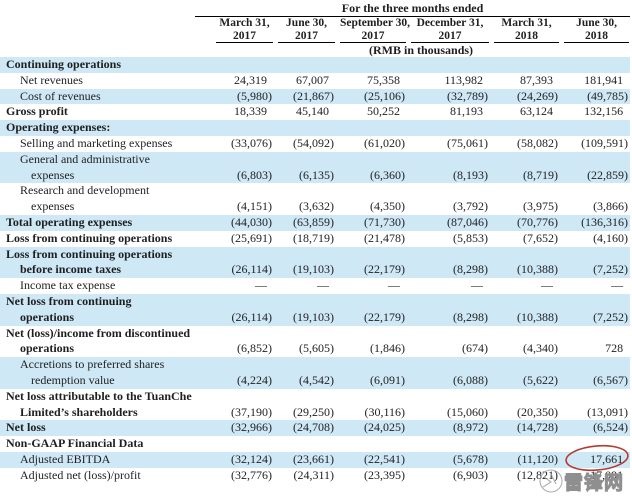 This screenshot has width=632, height=501. I want to click on row-label: Non-GAAP Financial Data, so click(75, 443).